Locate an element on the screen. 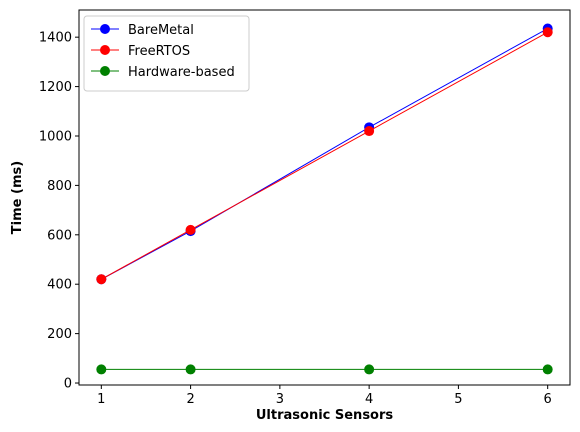 The image size is (580, 432). legend-box is located at coordinates (166, 53).